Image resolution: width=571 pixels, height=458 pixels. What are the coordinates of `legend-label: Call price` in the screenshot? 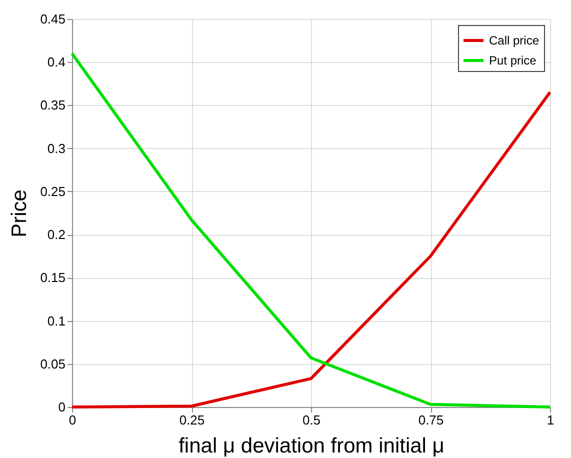 It's located at (514, 41).